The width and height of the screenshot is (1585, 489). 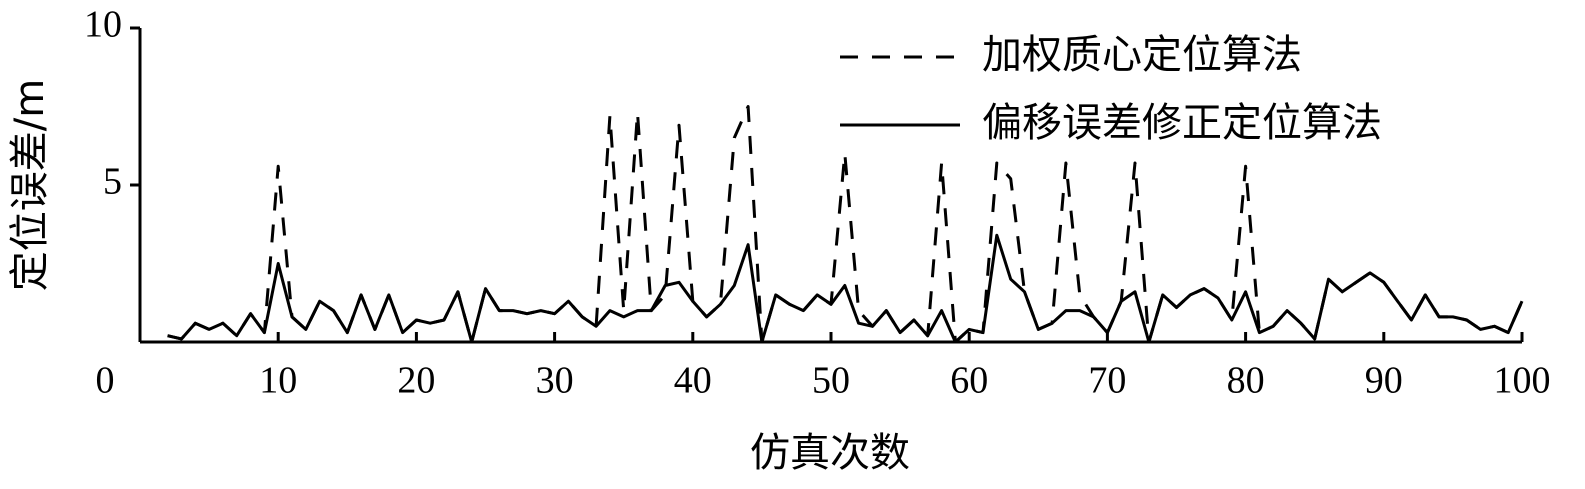 What do you see at coordinates (103, 25) in the screenshot?
I see `y-tick-label: 10` at bounding box center [103, 25].